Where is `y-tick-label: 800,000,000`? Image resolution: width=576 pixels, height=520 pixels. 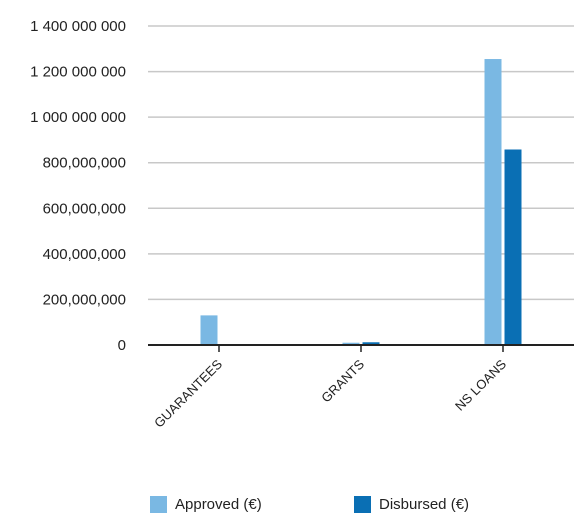
y-tick-label: 800,000,000 is located at coordinates (84, 163).